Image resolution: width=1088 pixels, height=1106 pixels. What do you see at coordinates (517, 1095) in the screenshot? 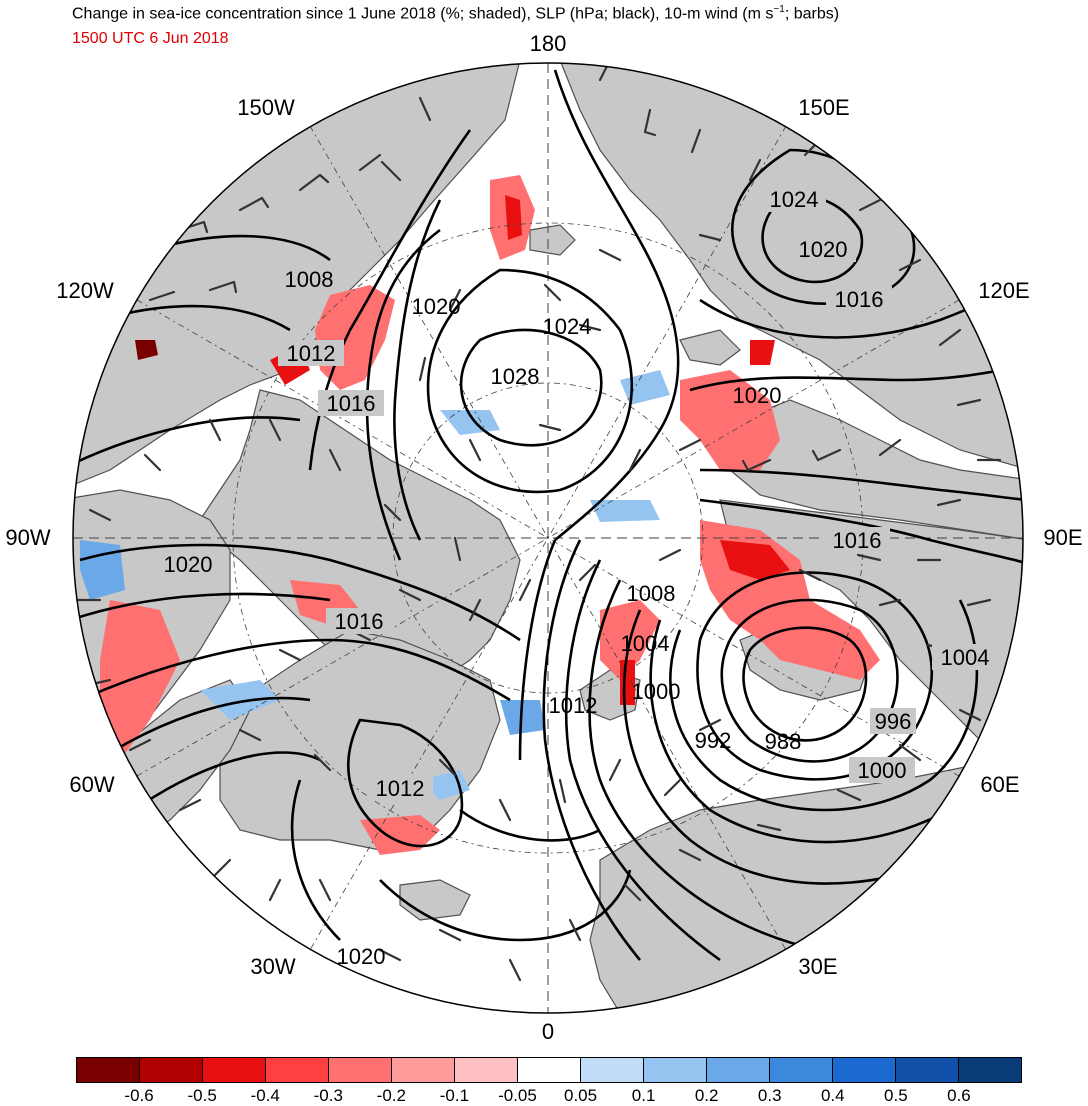
I see `colorbar-tick-label: -0.05` at bounding box center [517, 1095].